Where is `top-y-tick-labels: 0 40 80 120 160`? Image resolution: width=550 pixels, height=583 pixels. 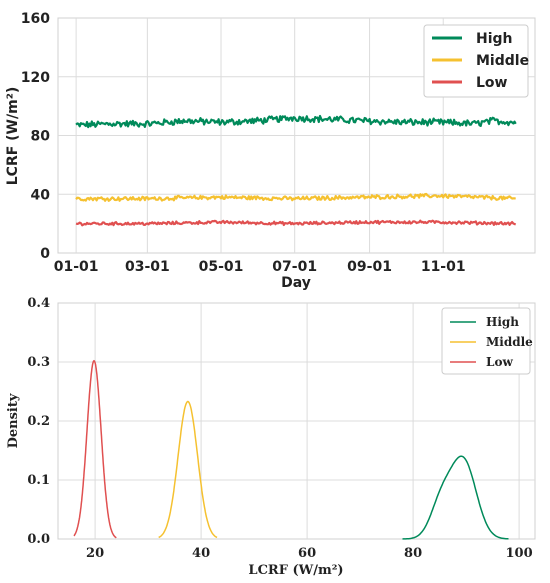 top-y-tick-labels: 0 40 80 120 160 is located at coordinates (35, 136).